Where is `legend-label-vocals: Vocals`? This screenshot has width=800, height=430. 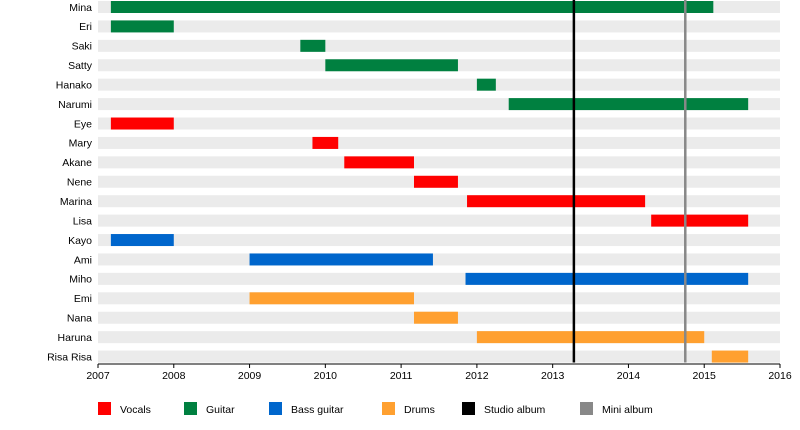 legend-label-vocals: Vocals is located at coordinates (135, 410).